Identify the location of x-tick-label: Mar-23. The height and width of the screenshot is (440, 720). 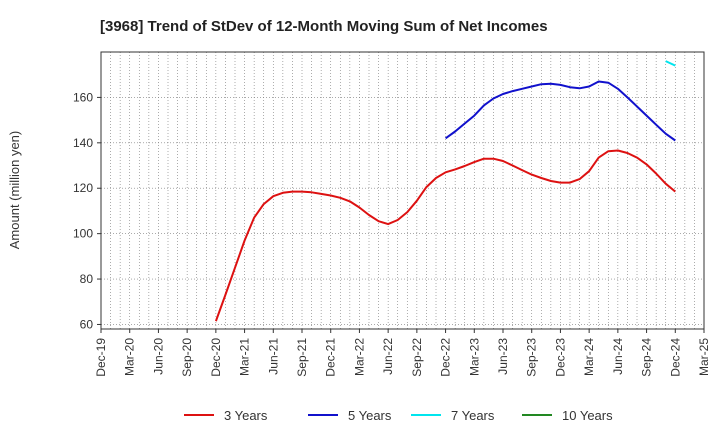
(474, 357).